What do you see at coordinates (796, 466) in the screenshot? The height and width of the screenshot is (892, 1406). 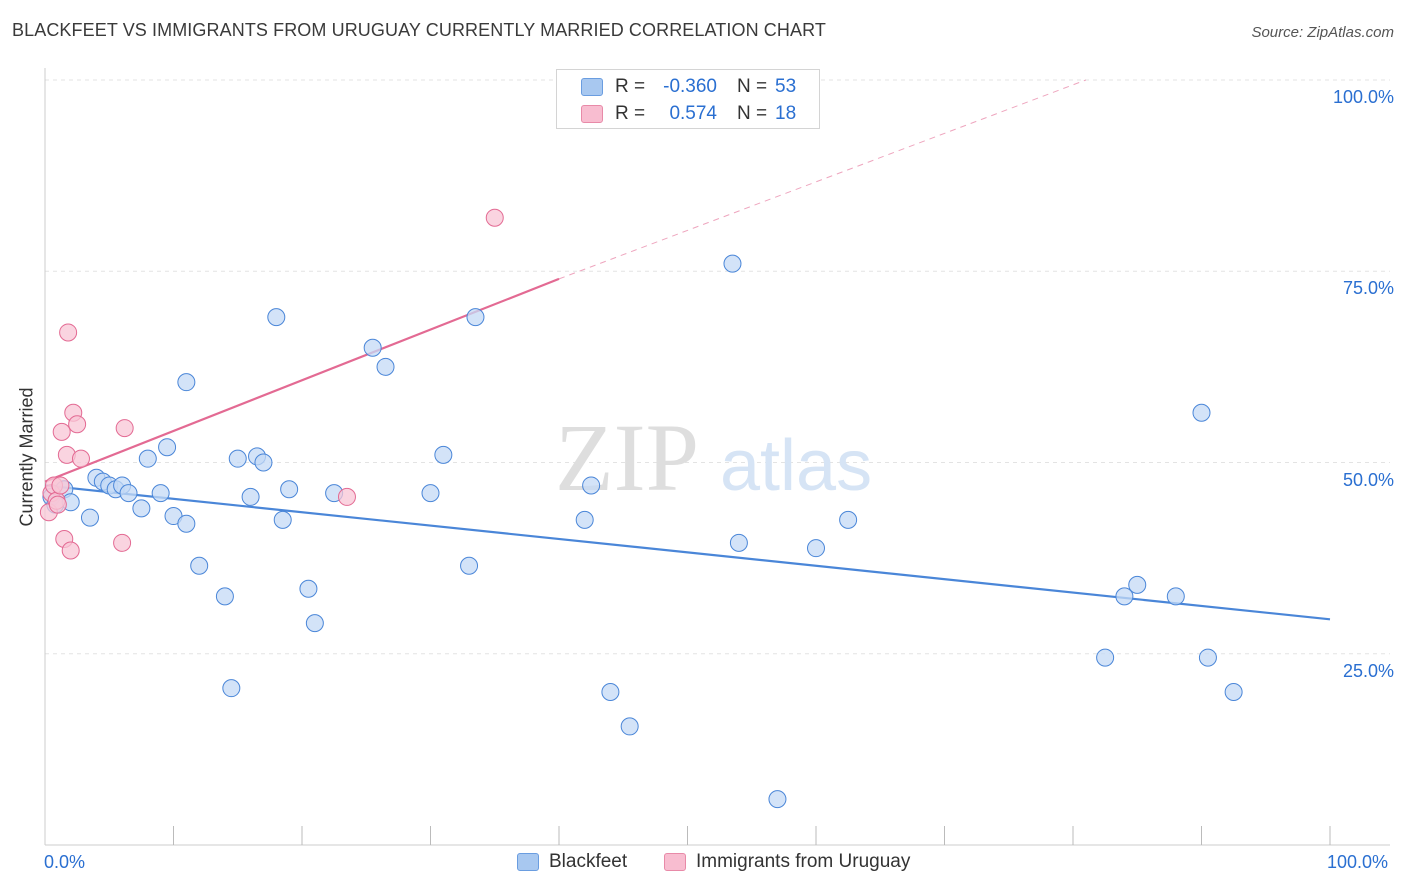 I see `watermark-atlas: atlas` at bounding box center [796, 466].